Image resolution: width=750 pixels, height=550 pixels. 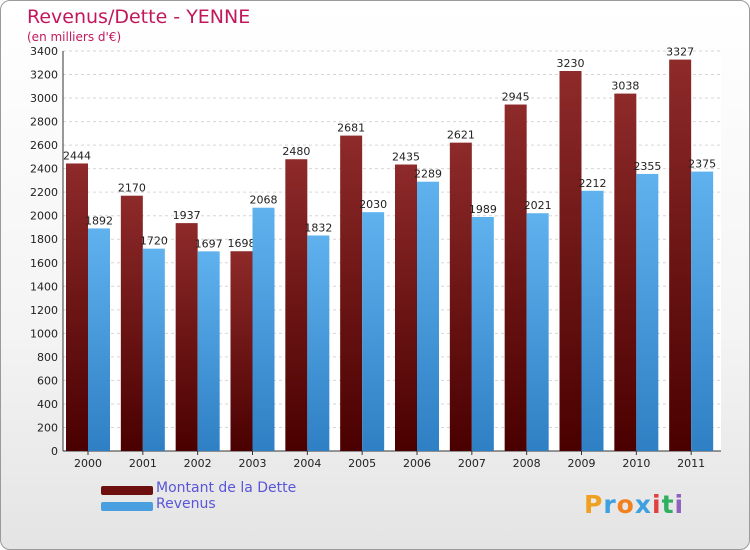 What do you see at coordinates (44, 333) in the screenshot?
I see `y-tick-label: 1000` at bounding box center [44, 333].